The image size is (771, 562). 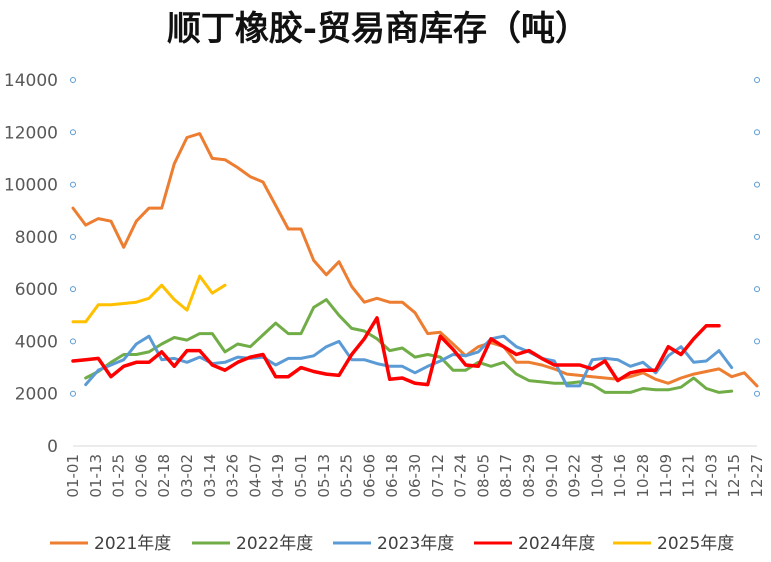 What do you see at coordinates (643, 476) in the screenshot?
I see `x-tick-label: 10-28` at bounding box center [643, 476].